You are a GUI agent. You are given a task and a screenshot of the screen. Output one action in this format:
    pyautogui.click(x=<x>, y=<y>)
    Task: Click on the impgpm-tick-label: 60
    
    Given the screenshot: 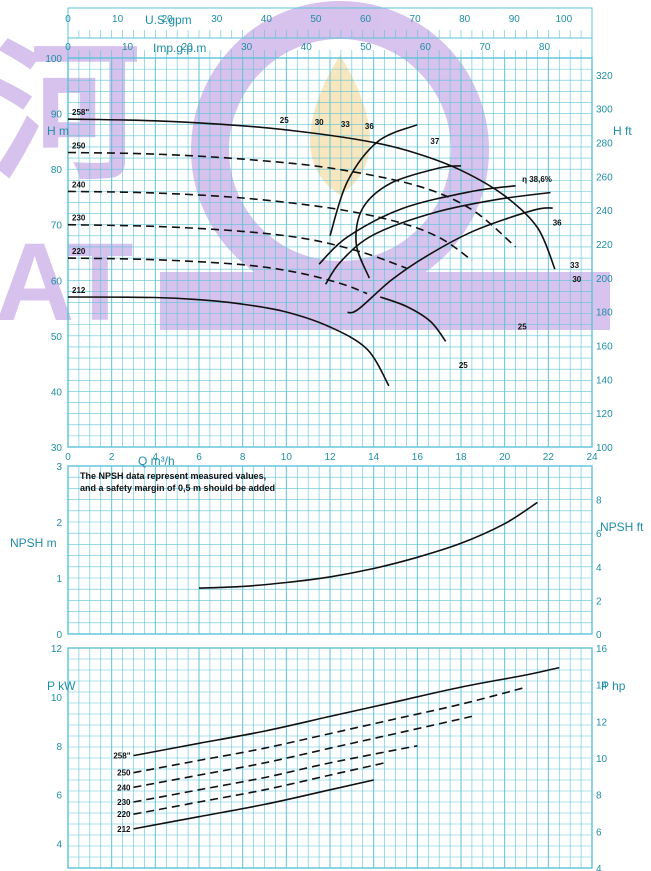 What is the action you would take?
    pyautogui.click(x=426, y=47)
    